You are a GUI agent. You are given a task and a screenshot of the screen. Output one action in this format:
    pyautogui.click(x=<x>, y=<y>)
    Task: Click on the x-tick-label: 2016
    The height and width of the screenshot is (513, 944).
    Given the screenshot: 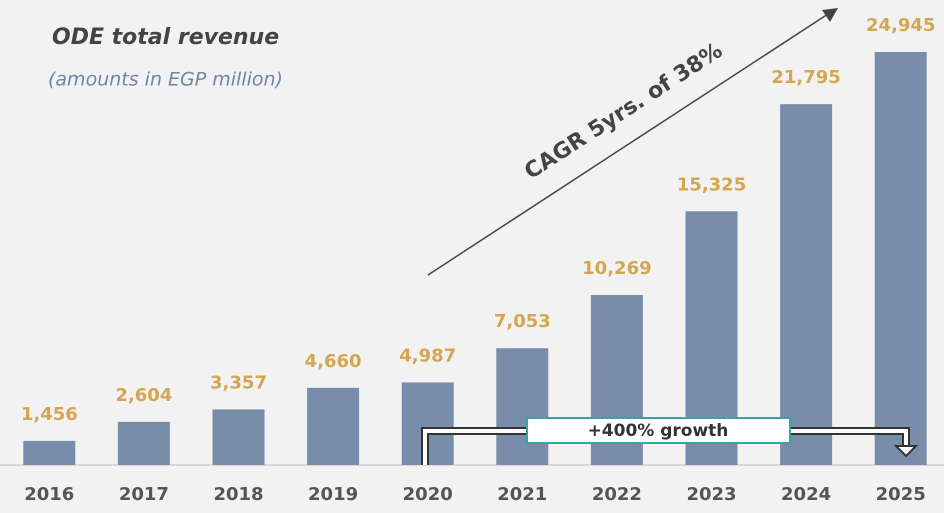 What is the action you would take?
    pyautogui.click(x=49, y=494)
    